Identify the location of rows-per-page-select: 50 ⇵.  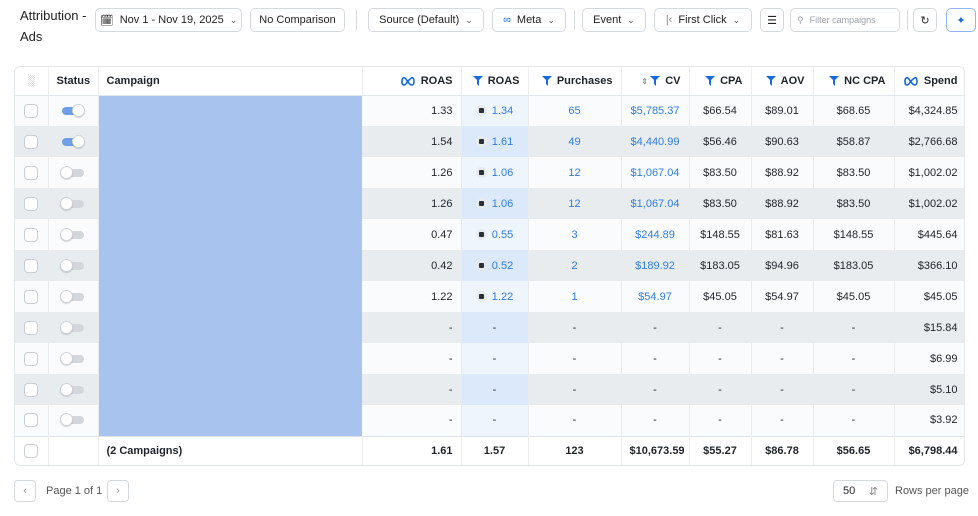
(860, 491).